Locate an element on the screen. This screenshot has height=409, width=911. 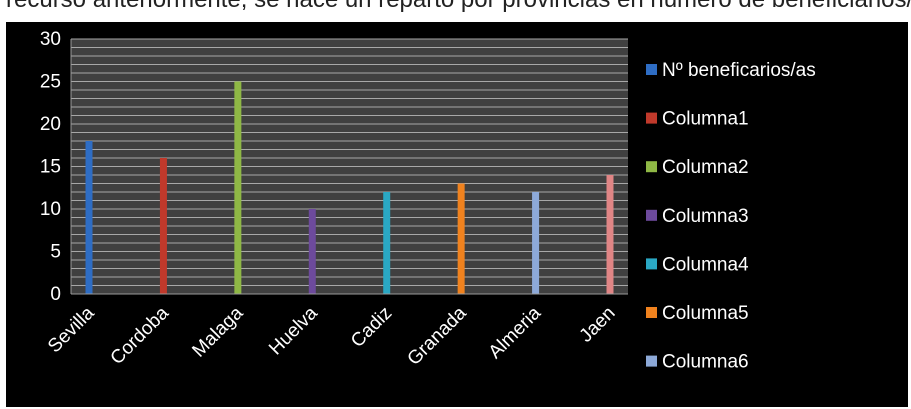
y-axis-ticks: 0 5 10 15 20 25 30 is located at coordinates (50, 167).